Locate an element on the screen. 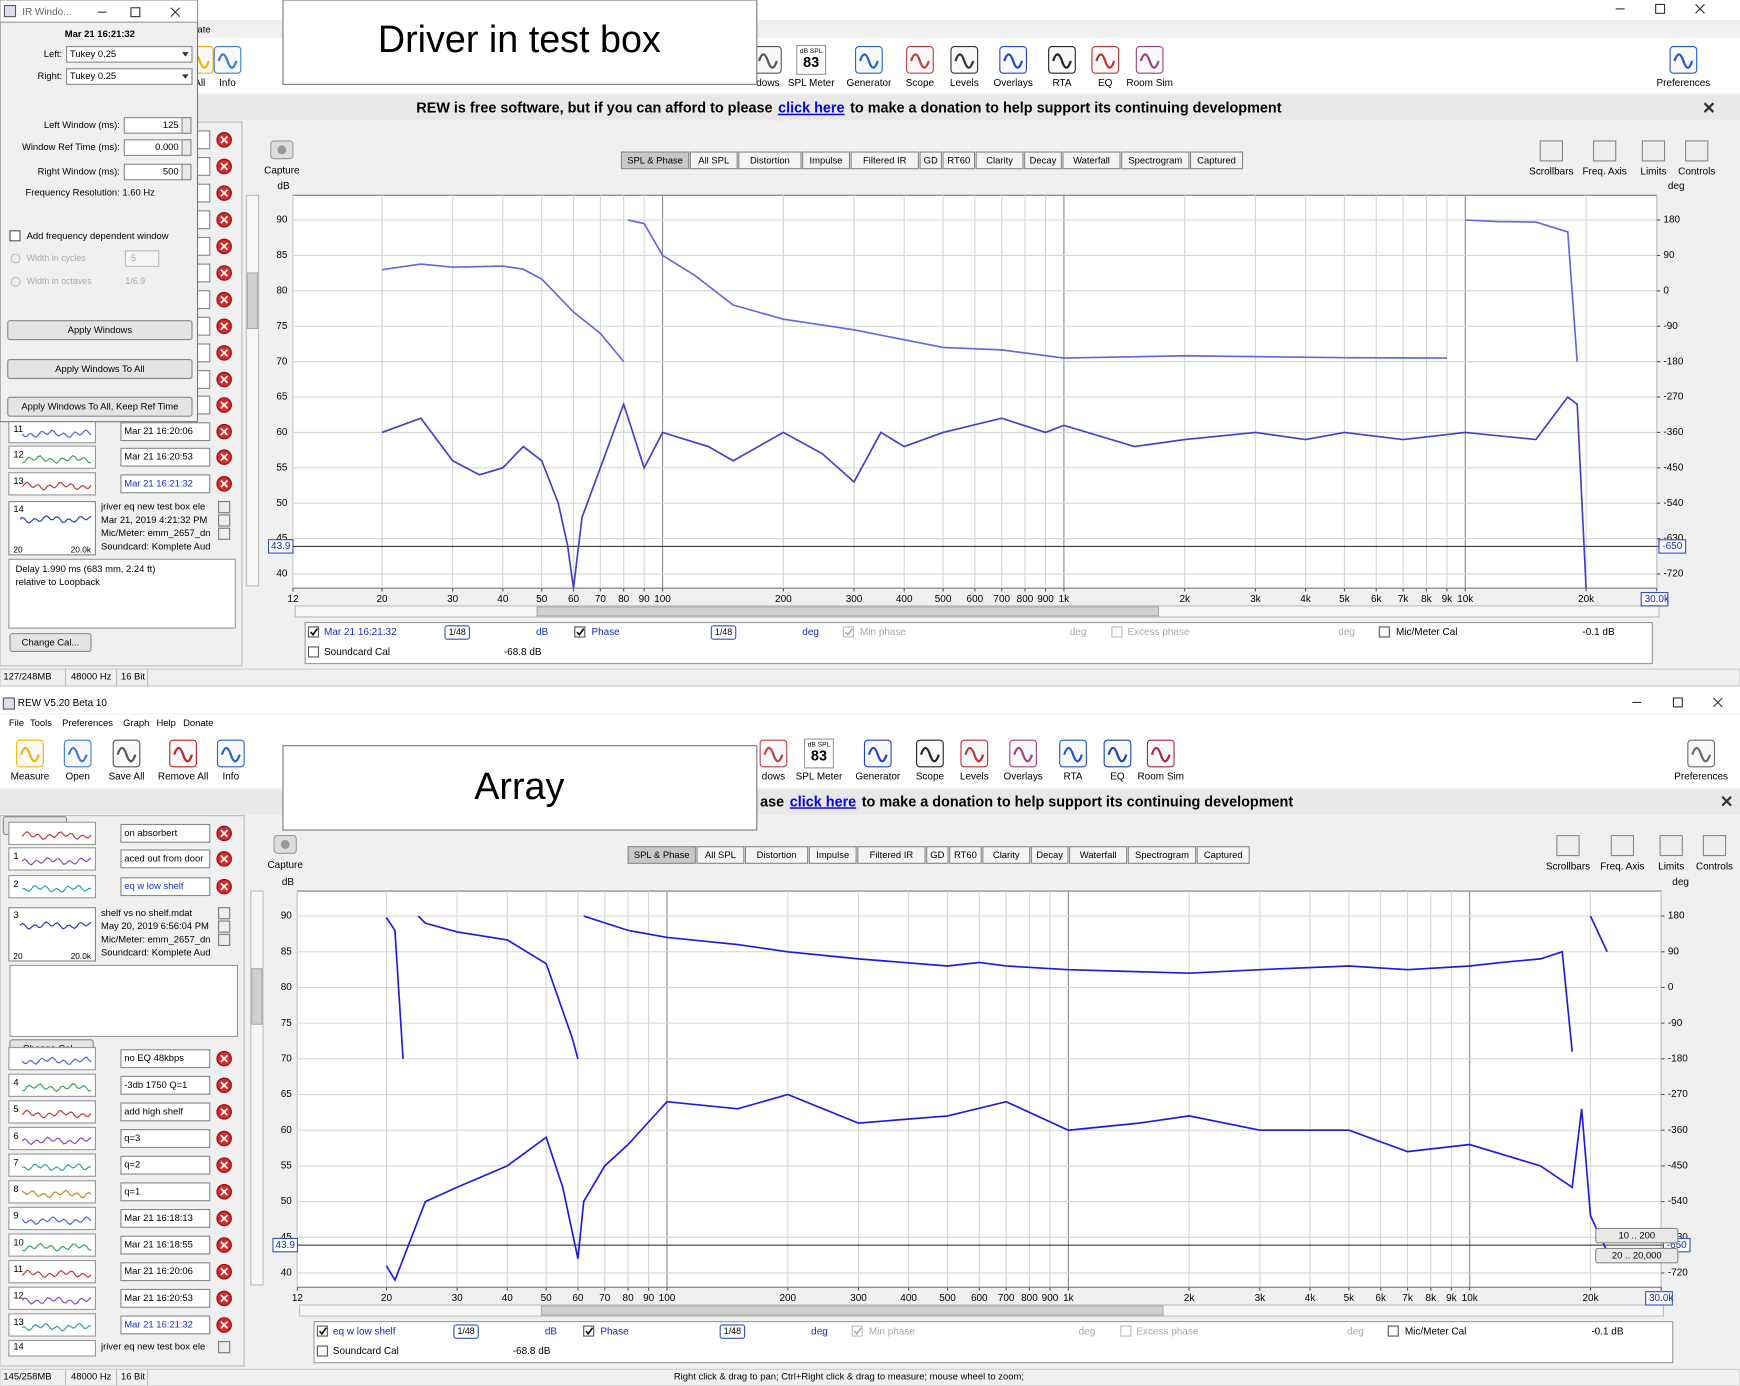 The height and width of the screenshot is (1386, 1740). toolbar-label: Scope is located at coordinates (920, 83).